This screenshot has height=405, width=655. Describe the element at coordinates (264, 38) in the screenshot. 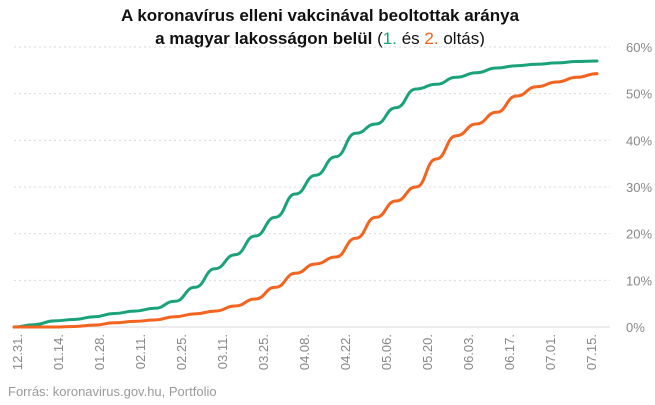

I see `title-line-2-prefix: a magyar lakosságon belül` at that location.